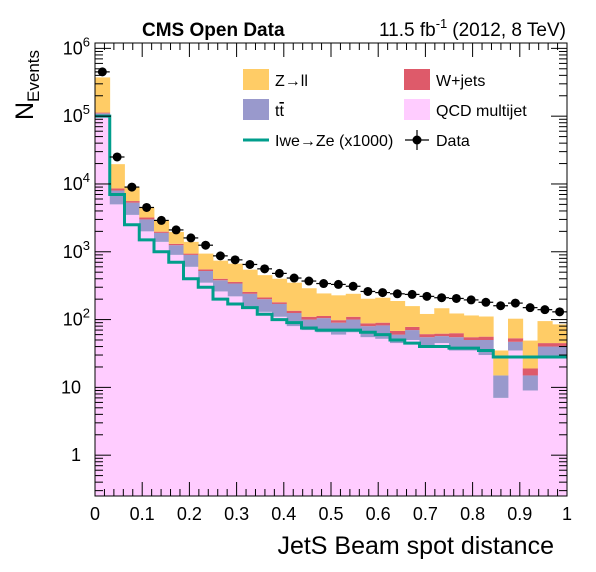 Image resolution: width=596 pixels, height=572 pixels. Describe the element at coordinates (397, 30) in the screenshot. I see `lumi-value: 11.5` at that location.